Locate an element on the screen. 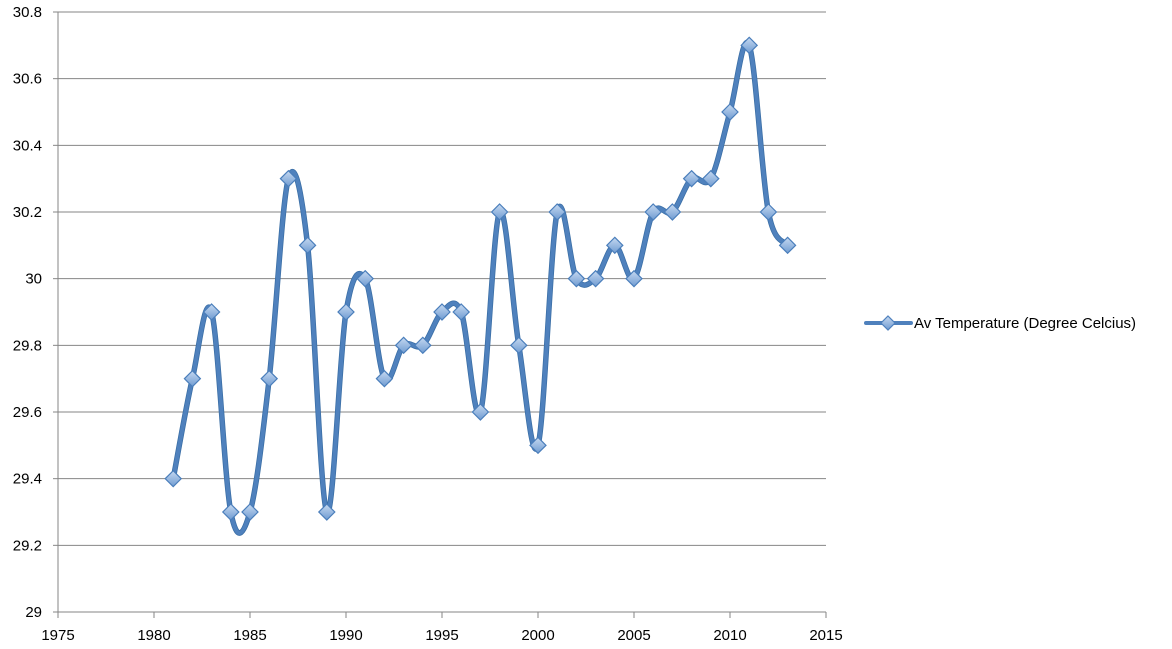  x-tick-label: 2015 is located at coordinates (825, 635).